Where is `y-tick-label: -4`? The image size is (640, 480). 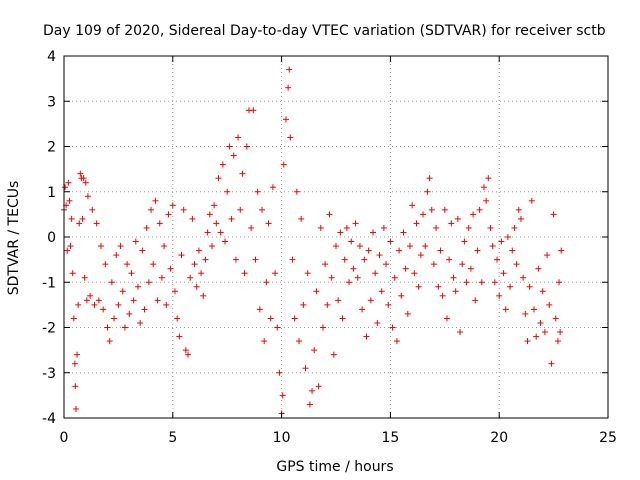
y-tick-label: -4 is located at coordinates (49, 419).